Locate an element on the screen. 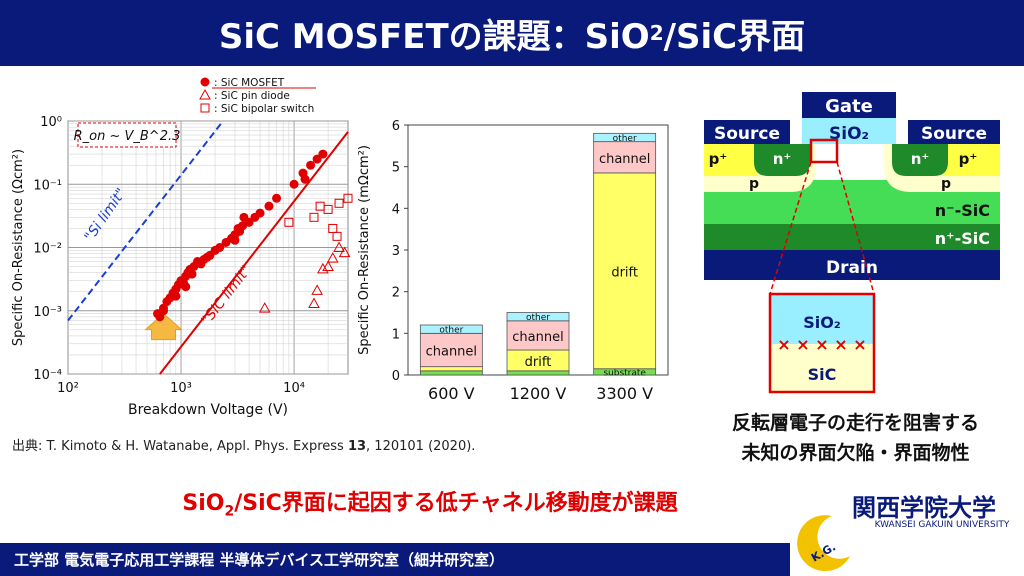  drain-layer is located at coordinates (852, 265).